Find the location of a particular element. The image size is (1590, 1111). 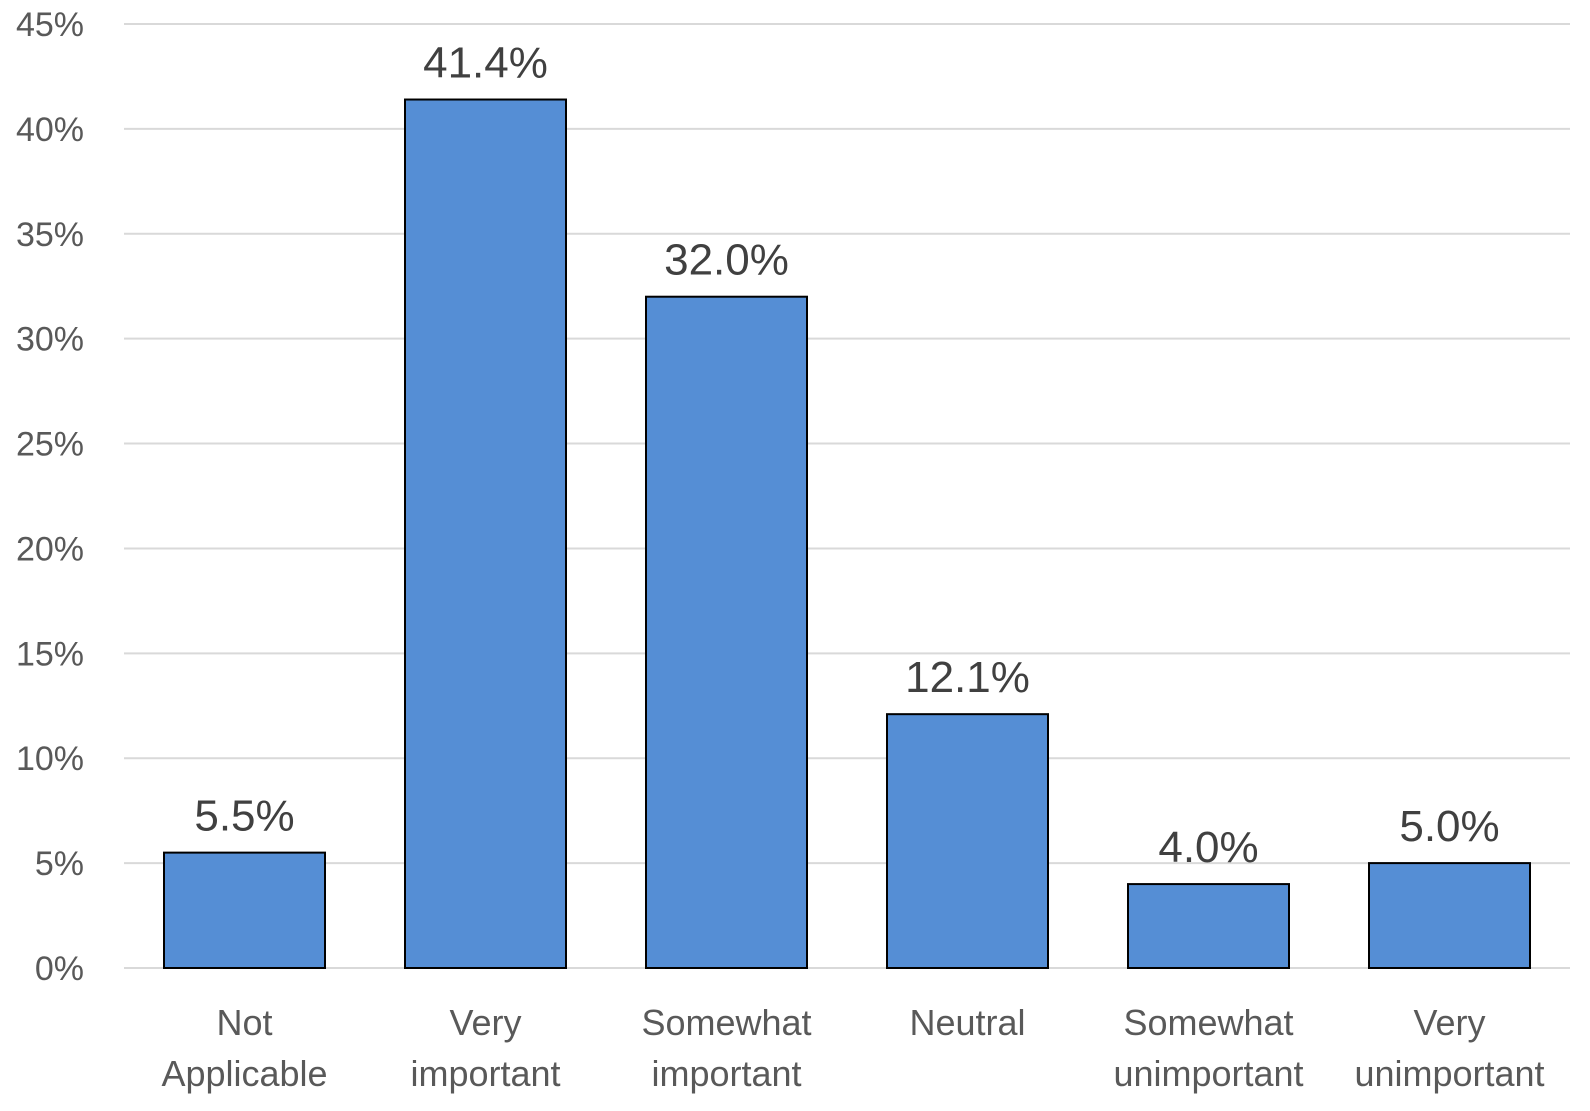

x-category-label-line: Neutral is located at coordinates (967, 1022).